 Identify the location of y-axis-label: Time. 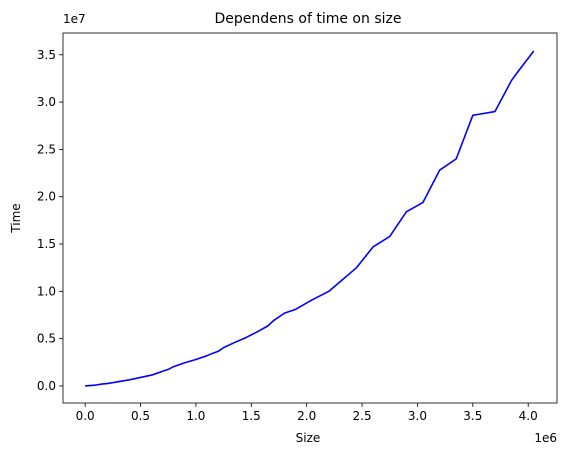
(16, 218).